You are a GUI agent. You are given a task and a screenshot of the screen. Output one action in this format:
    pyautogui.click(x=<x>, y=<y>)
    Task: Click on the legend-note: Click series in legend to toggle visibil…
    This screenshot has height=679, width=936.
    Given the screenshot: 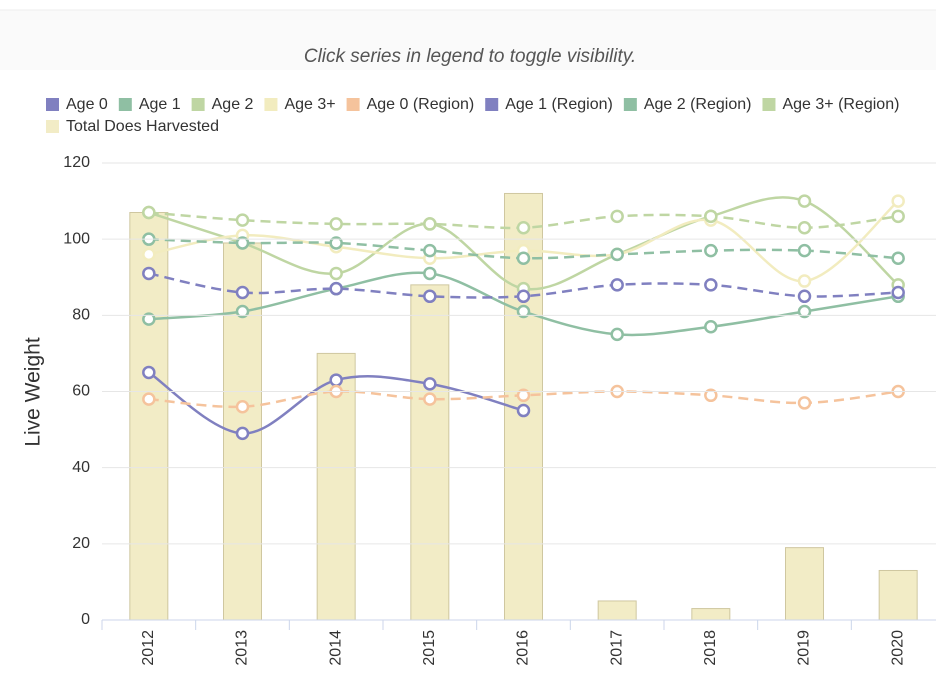 What is the action you would take?
    pyautogui.click(x=470, y=56)
    